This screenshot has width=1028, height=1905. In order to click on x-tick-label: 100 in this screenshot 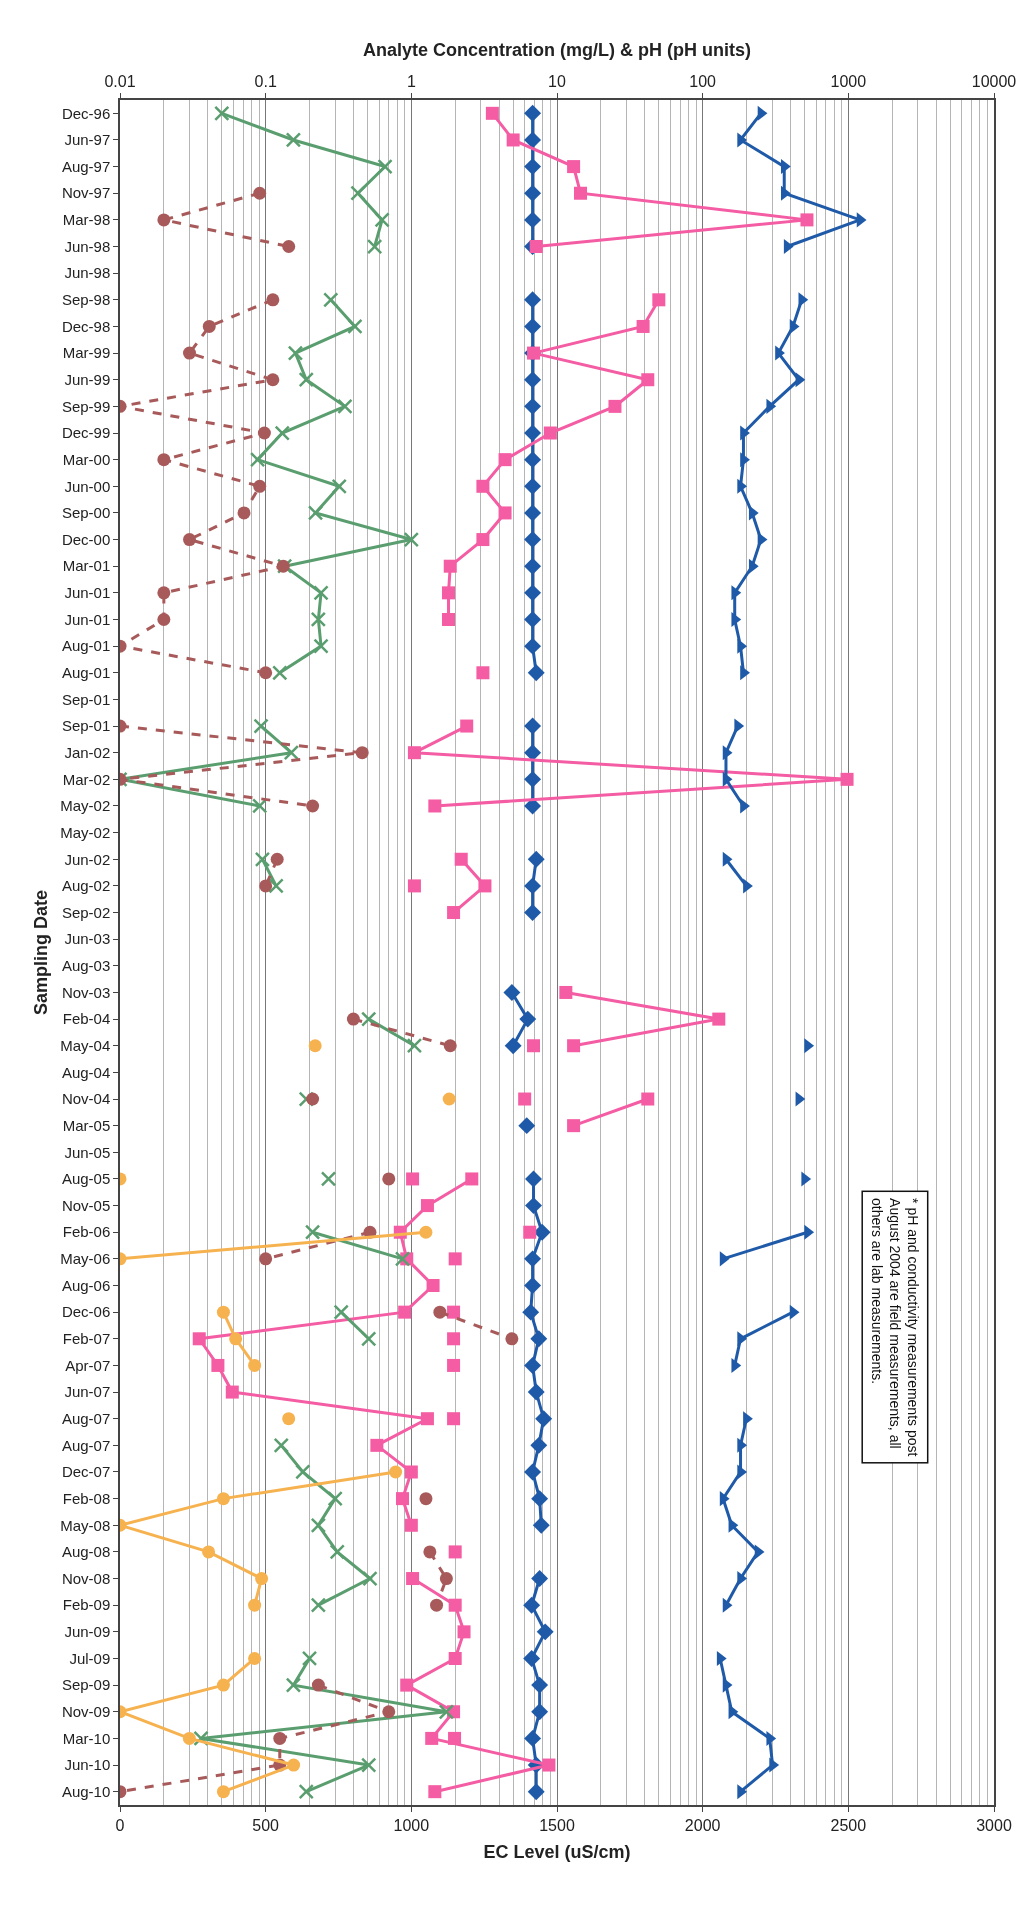, I will do `click(703, 81)`.